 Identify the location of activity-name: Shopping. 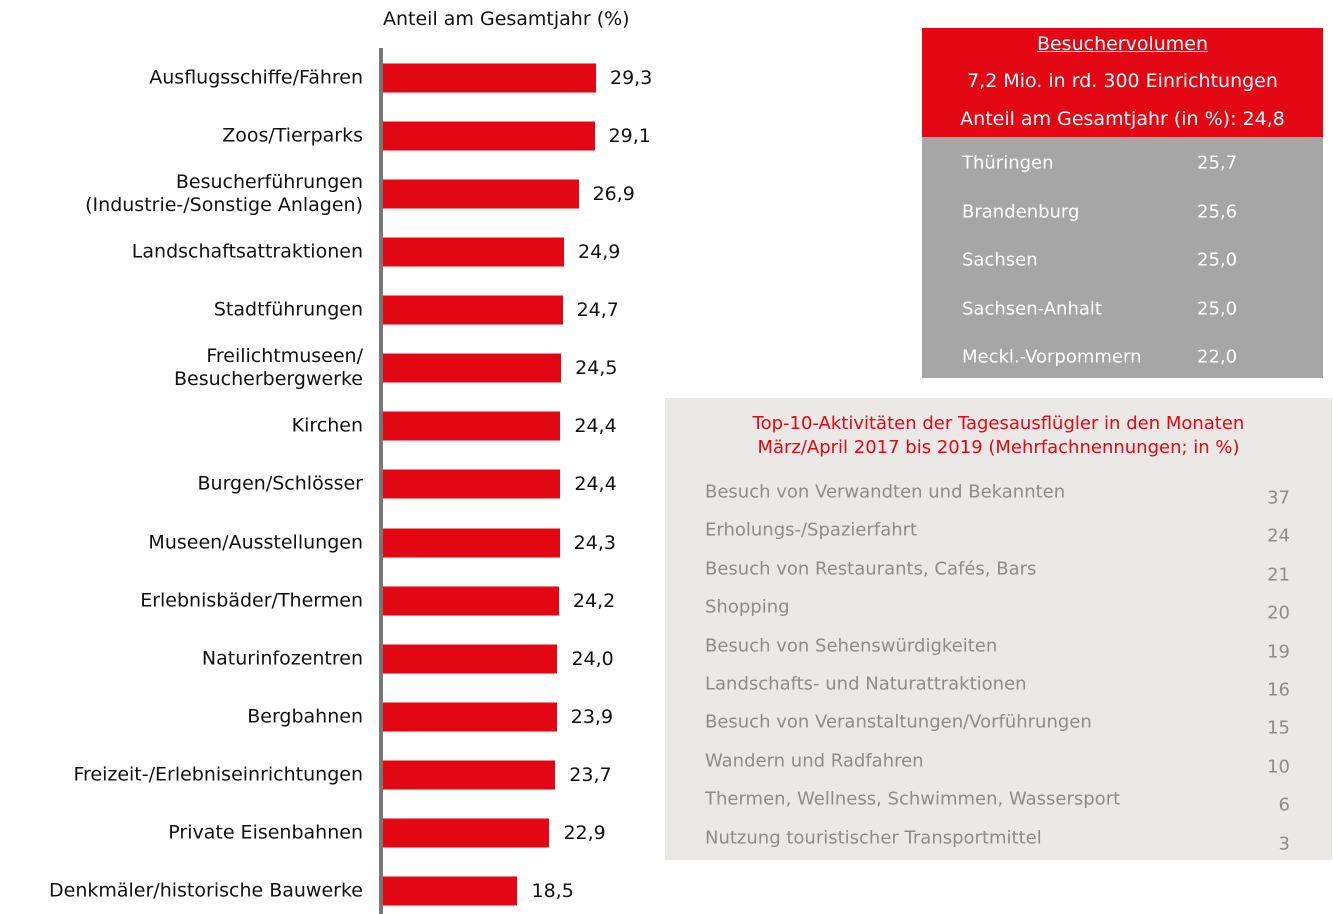
(747, 607).